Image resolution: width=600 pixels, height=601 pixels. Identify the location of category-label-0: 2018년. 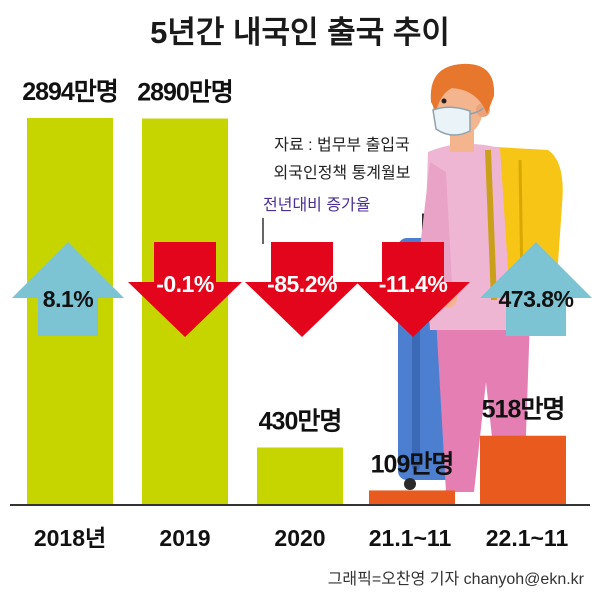
(70, 538).